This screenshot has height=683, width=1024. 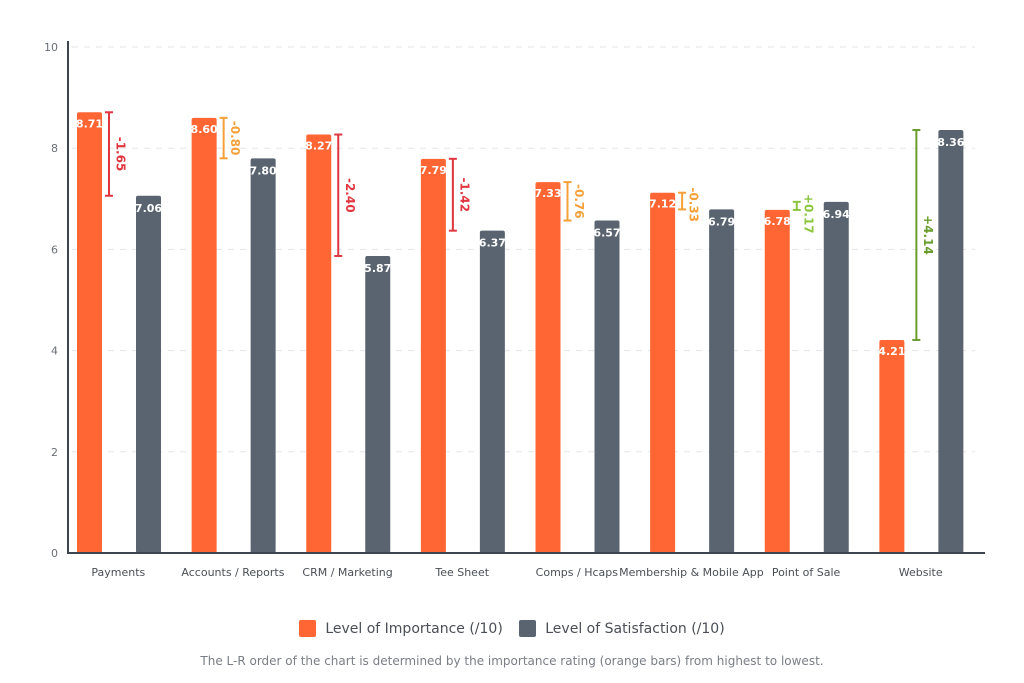 What do you see at coordinates (662, 204) in the screenshot?
I see `bar-value-label-importance: 7.12` at bounding box center [662, 204].